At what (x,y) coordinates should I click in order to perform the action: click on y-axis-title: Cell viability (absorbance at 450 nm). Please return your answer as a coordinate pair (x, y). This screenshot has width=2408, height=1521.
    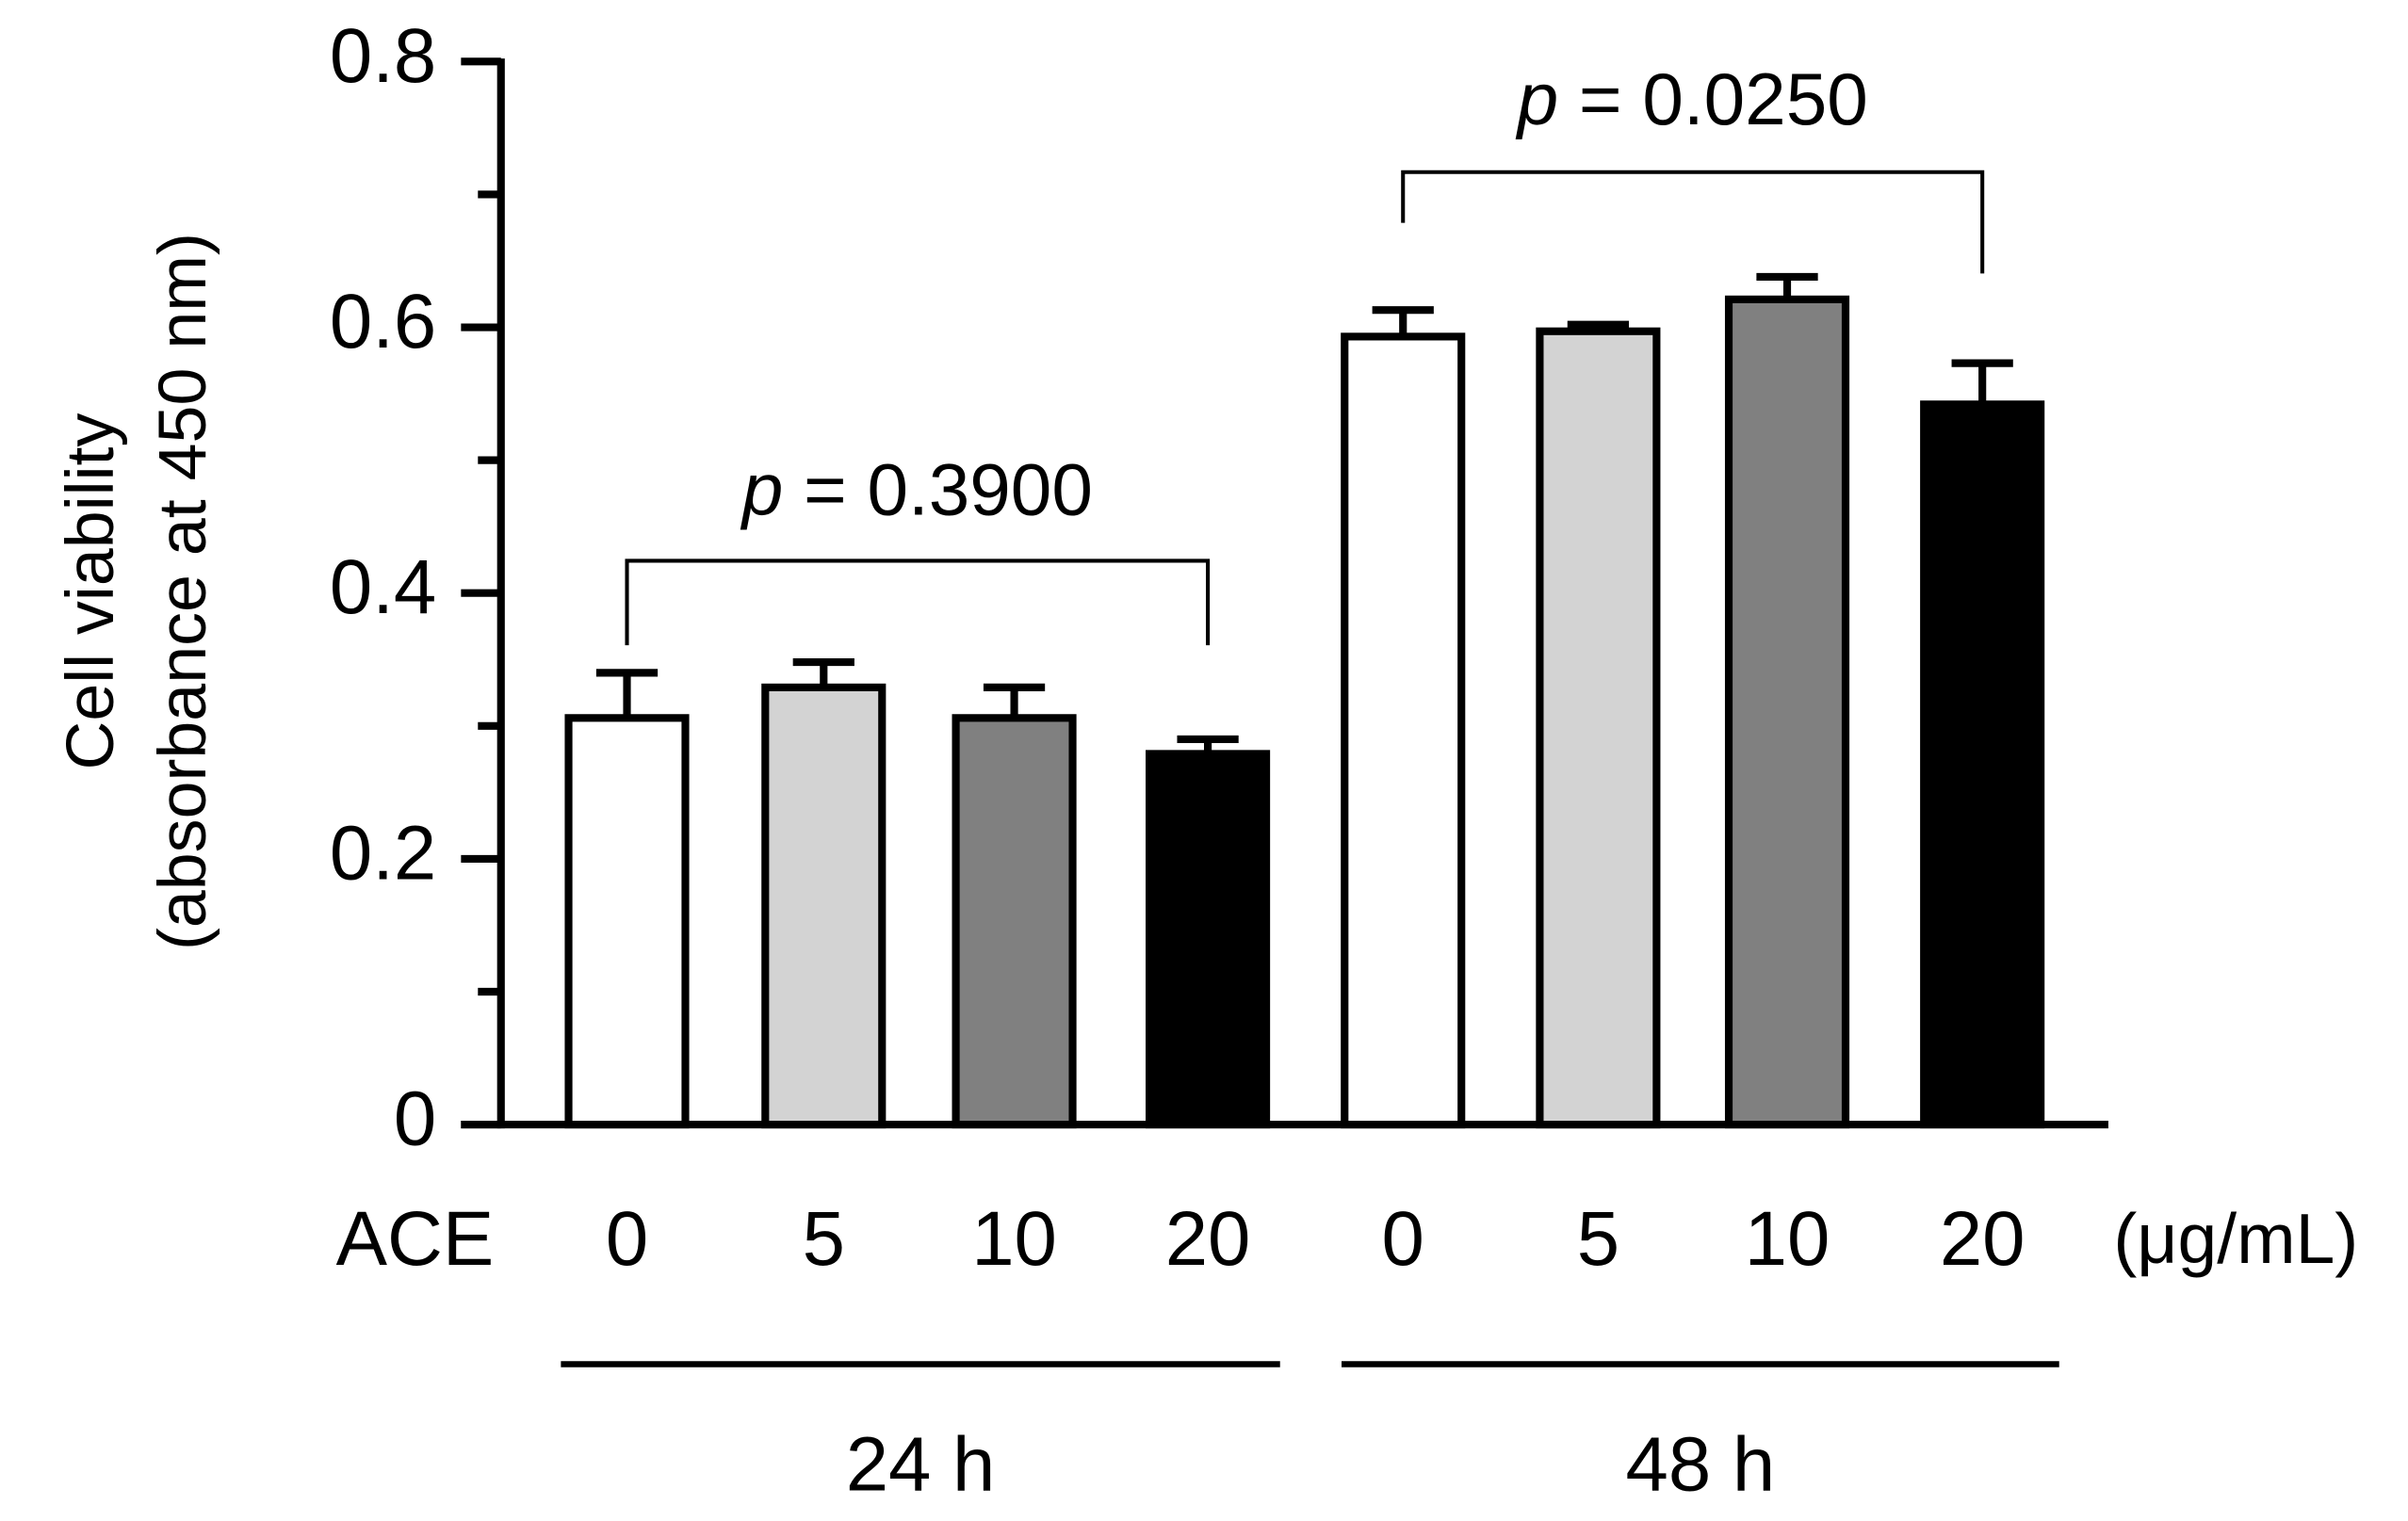
    Looking at the image, I should click on (136, 591).